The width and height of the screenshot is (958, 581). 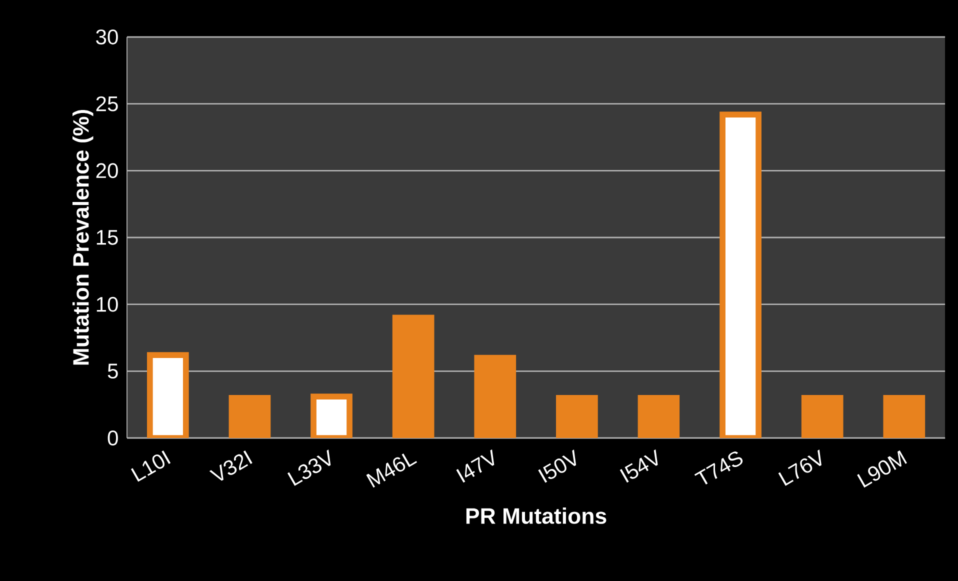 What do you see at coordinates (536, 516) in the screenshot?
I see `x-axis-title: PR Mutations` at bounding box center [536, 516].